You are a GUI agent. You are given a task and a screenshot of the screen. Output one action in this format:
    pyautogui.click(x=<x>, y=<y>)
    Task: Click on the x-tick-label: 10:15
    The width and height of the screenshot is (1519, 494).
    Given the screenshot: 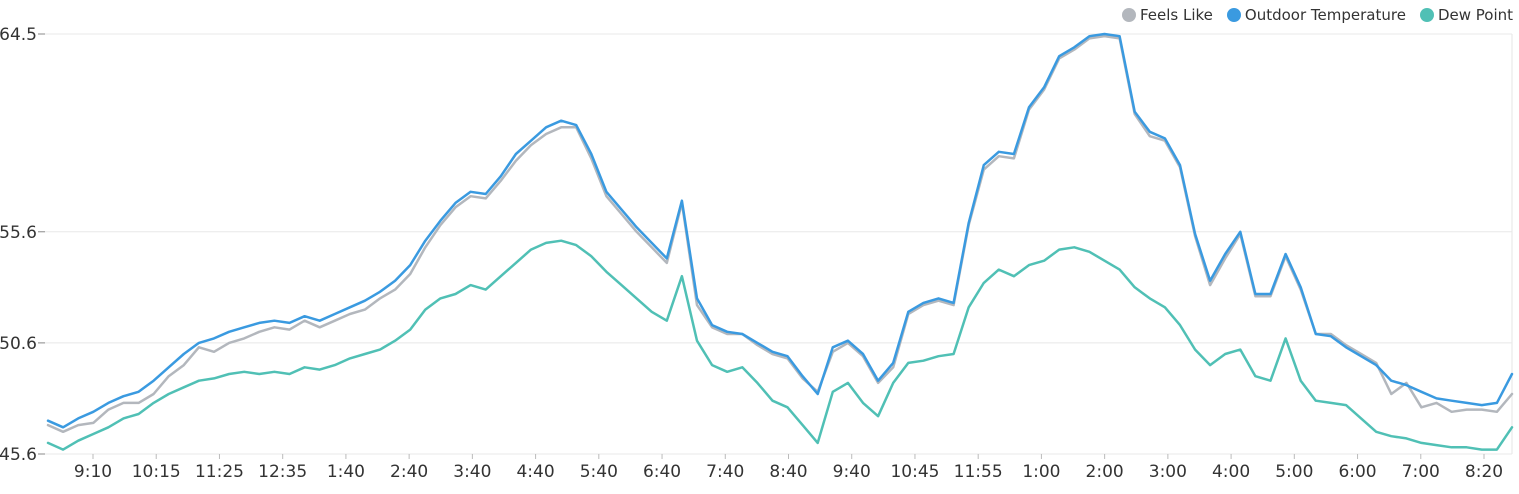 What is the action you would take?
    pyautogui.click(x=156, y=472)
    